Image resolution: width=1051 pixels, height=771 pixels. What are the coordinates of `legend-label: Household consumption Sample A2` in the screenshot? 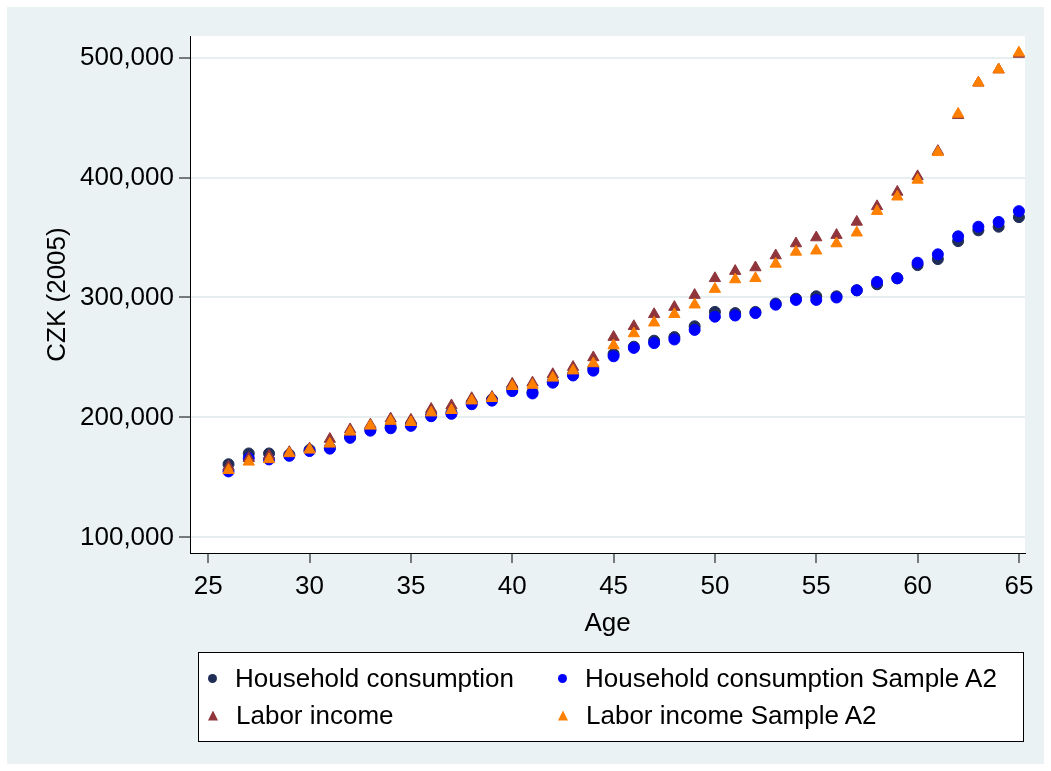 It's located at (791, 678).